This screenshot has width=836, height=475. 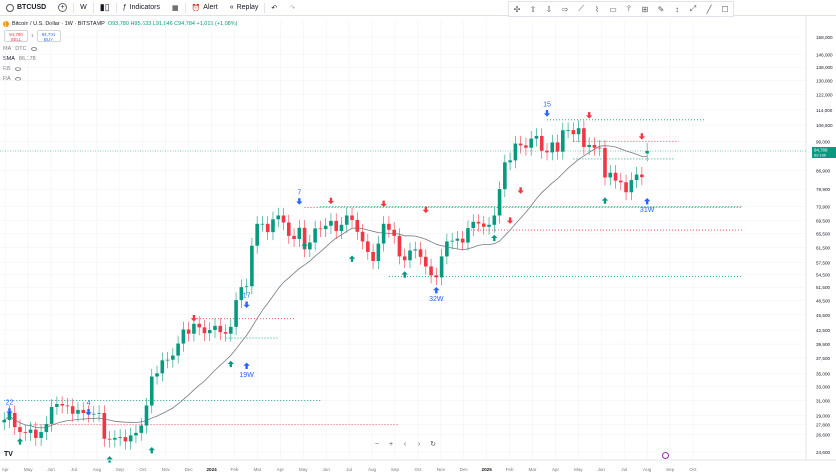 I want to click on chart-type-button: ▮▯, so click(x=105, y=8).